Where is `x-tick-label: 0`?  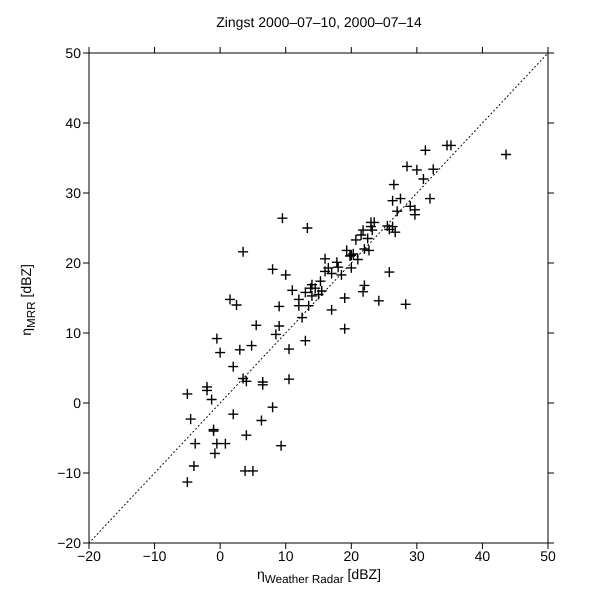 x-tick-label: 0 is located at coordinates (220, 556).